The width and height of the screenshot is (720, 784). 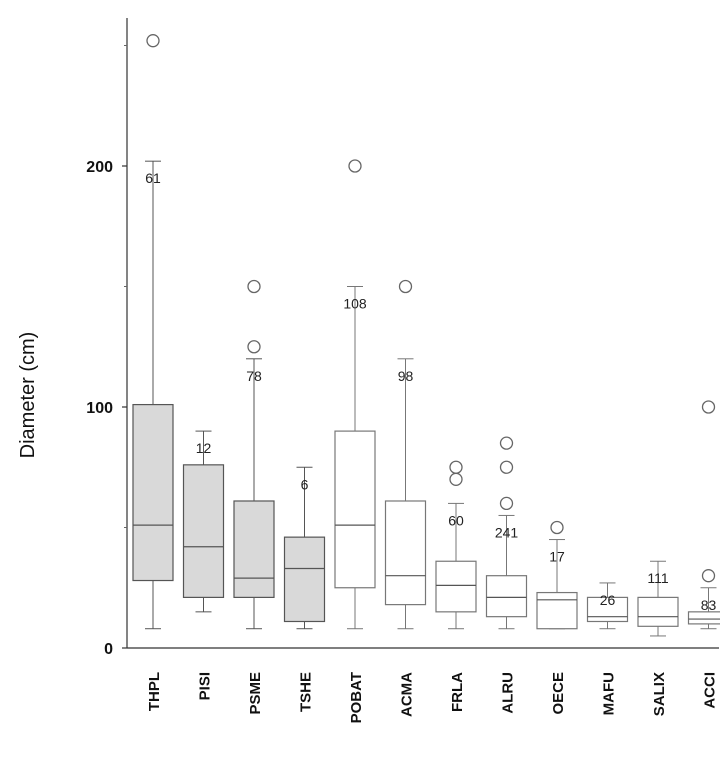 I want to click on n-label-acma: 98, so click(x=406, y=376).